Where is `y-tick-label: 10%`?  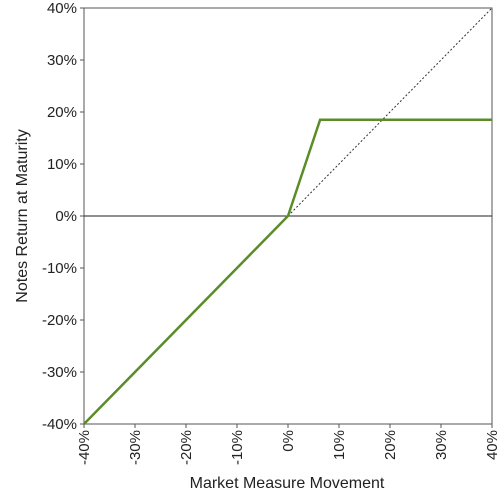
y-tick-label: 10% is located at coordinates (62, 164).